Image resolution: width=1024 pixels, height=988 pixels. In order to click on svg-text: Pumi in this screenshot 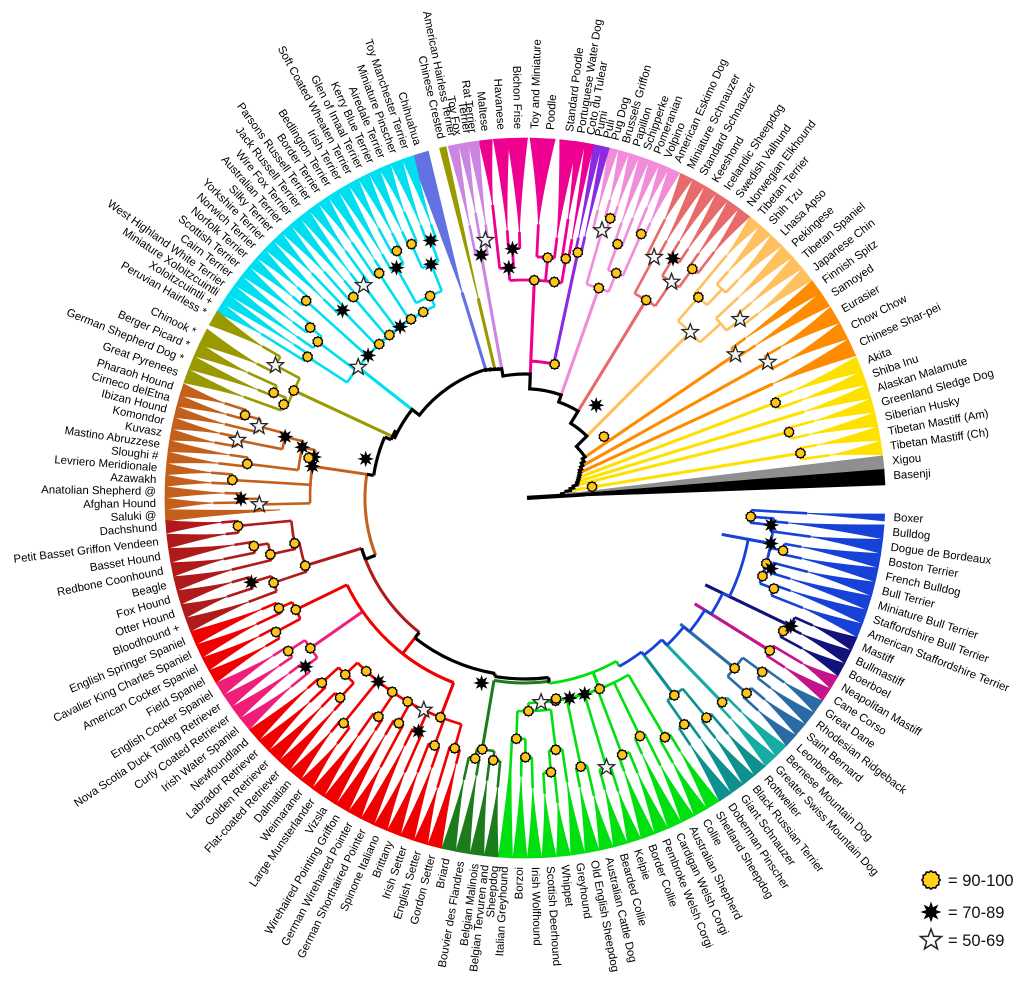, I will do `click(601, 124)`.